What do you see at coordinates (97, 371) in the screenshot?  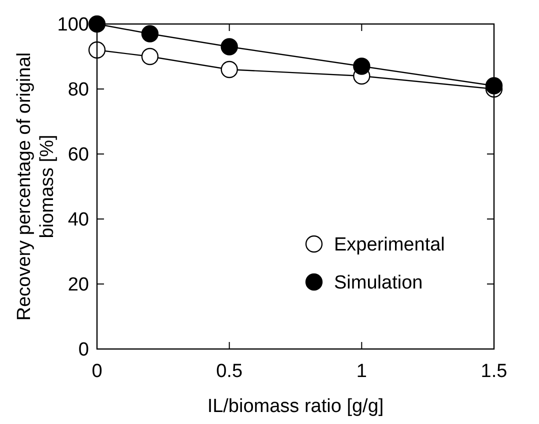 I see `x-tick-label: 0` at bounding box center [97, 371].